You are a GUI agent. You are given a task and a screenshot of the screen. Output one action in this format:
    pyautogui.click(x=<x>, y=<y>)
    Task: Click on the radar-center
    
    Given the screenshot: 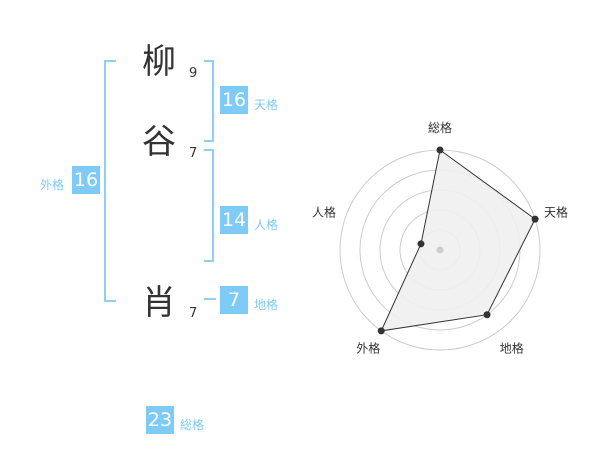 What is the action you would take?
    pyautogui.click(x=440, y=250)
    